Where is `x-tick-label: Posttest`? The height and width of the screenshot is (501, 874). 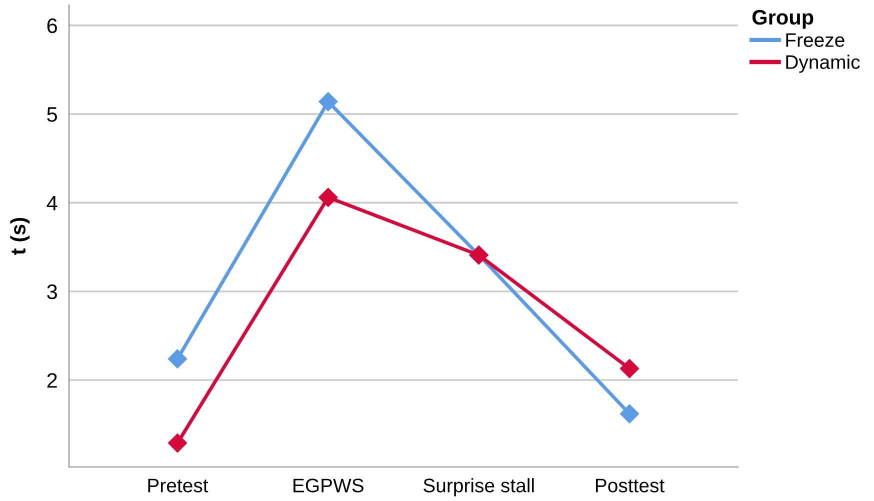 x-tick-label: Posttest is located at coordinates (630, 485).